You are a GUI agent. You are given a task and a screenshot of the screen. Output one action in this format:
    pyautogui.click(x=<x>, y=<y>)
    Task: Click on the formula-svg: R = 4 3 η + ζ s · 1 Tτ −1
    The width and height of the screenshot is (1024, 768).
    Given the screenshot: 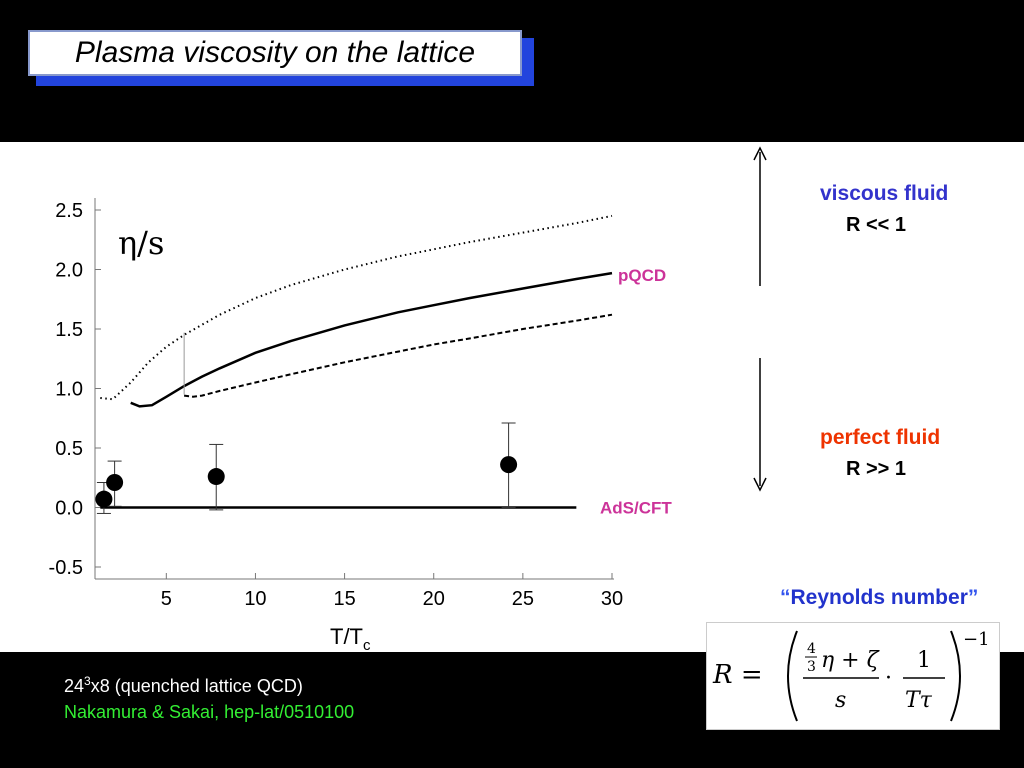 What is the action you would take?
    pyautogui.click(x=851, y=675)
    